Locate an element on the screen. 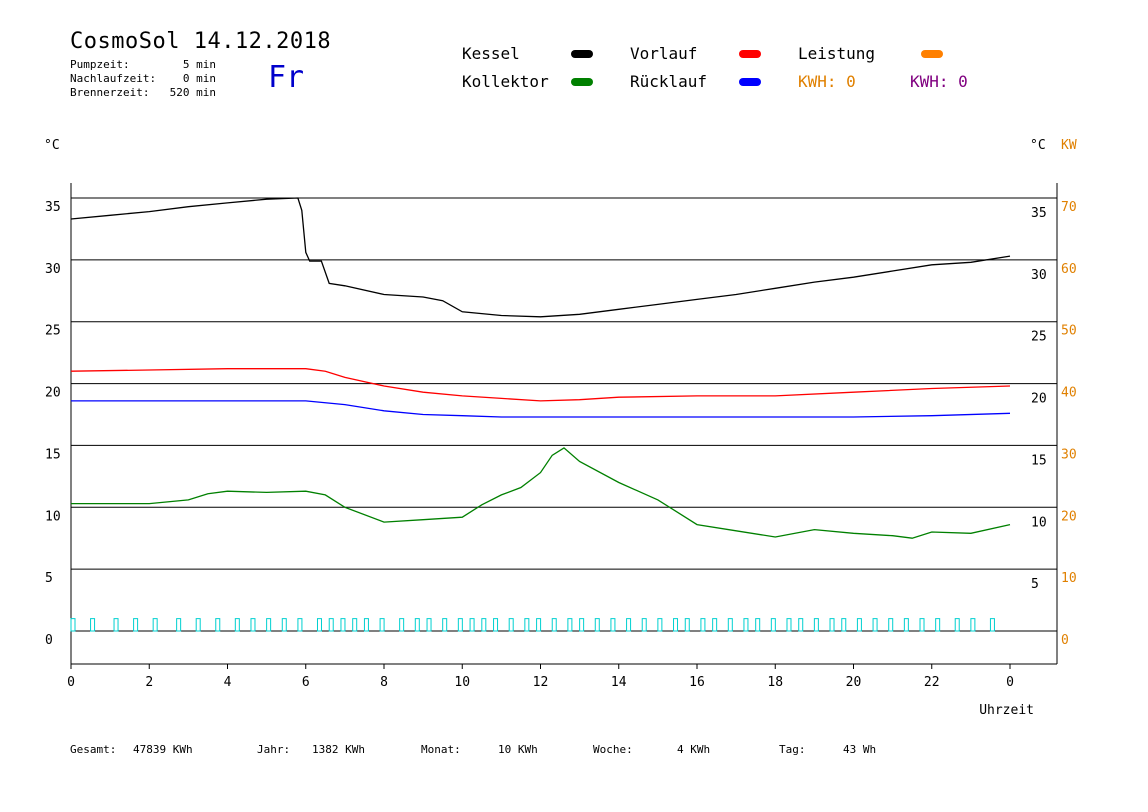 The image size is (1148, 812). x-tick-6: 12 is located at coordinates (541, 682).